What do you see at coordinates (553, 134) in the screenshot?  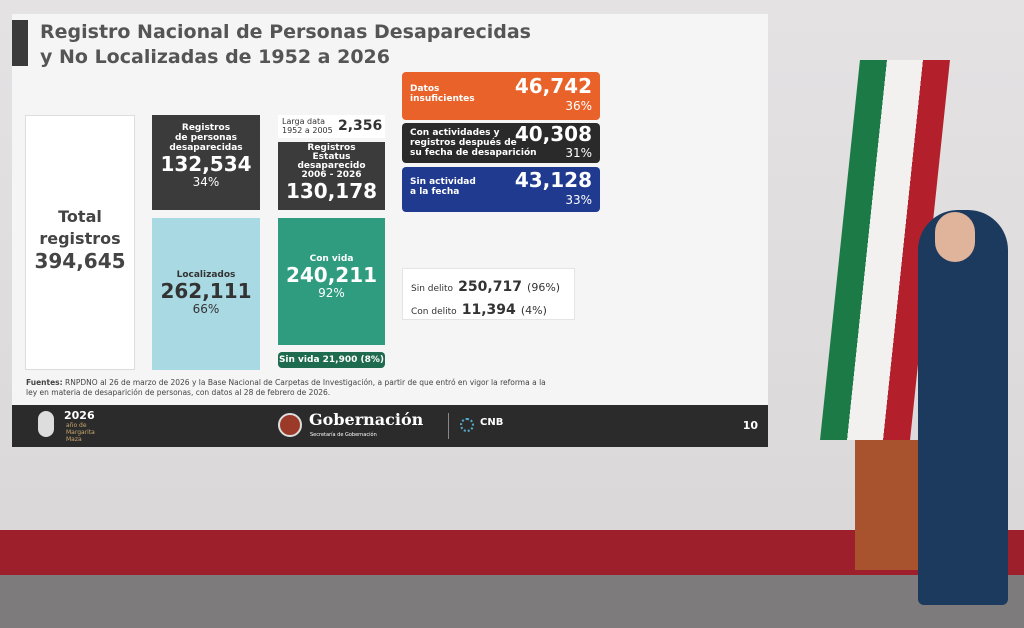 I see `box-value: 40,308` at bounding box center [553, 134].